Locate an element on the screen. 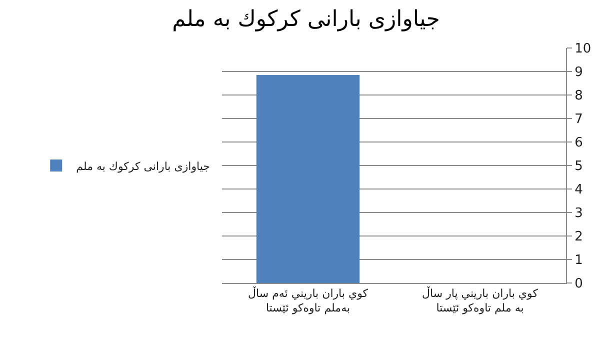 The width and height of the screenshot is (612, 346). y-tick-label: 2 is located at coordinates (578, 237).